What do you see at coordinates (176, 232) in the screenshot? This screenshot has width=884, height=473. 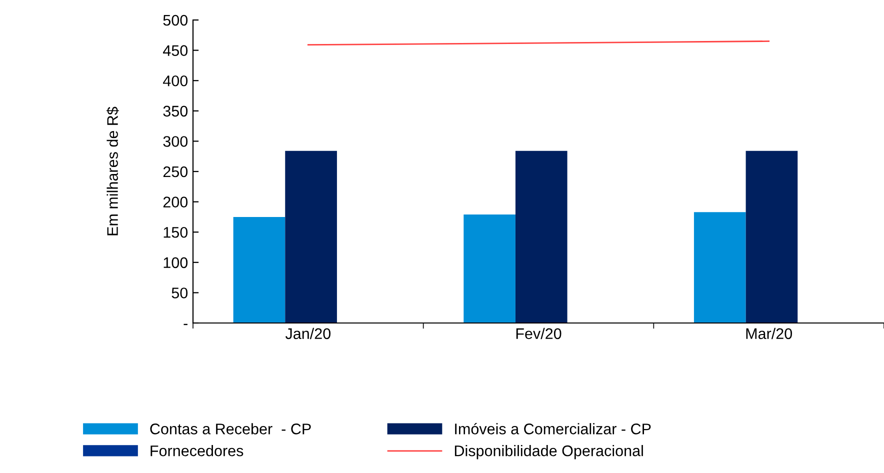 I see `y-tick-label: 150` at bounding box center [176, 232].